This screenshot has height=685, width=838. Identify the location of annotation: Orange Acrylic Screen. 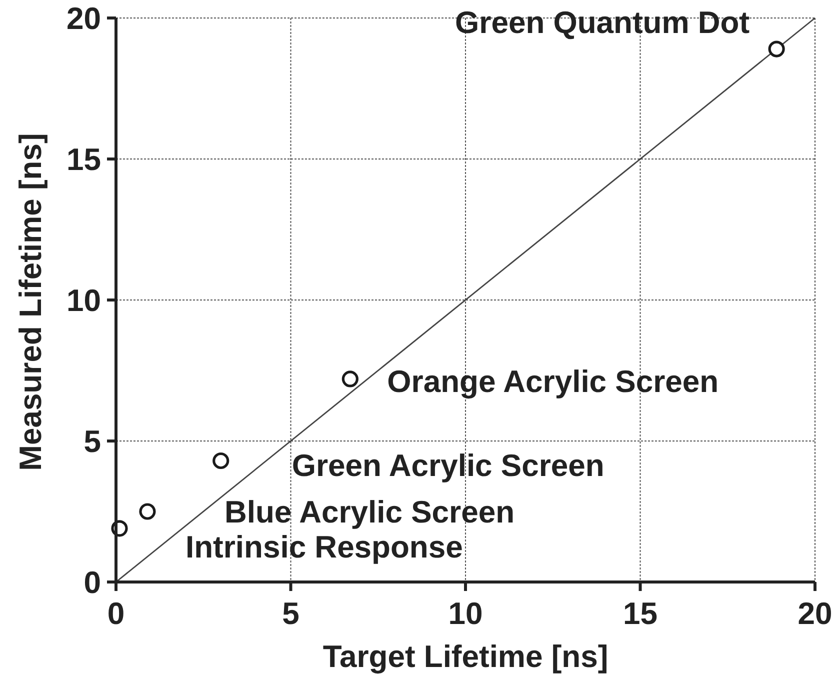
(553, 382).